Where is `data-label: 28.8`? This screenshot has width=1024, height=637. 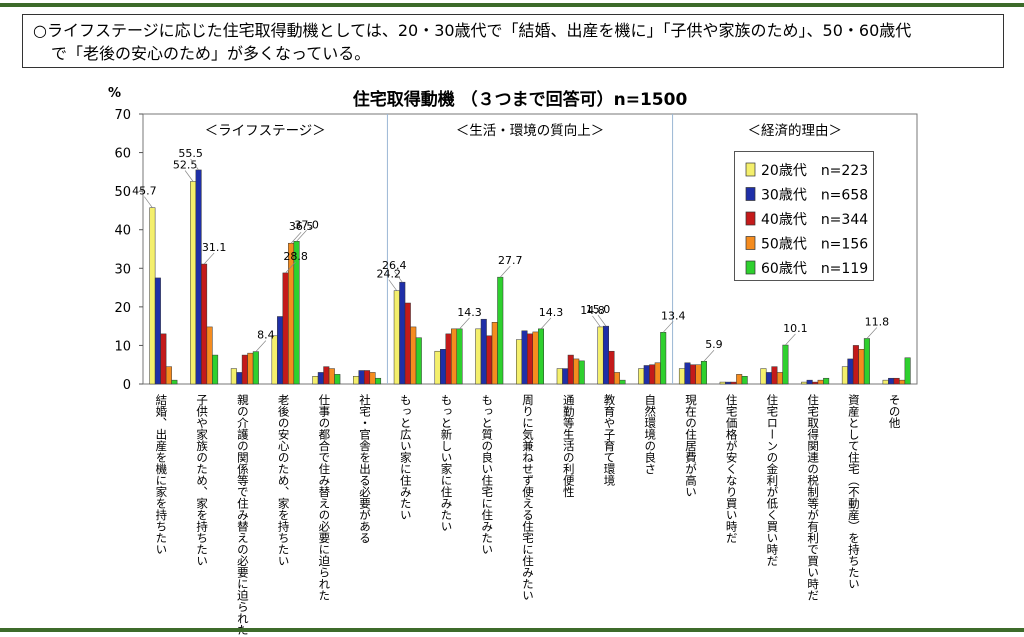
data-label: 28.8 is located at coordinates (295, 256).